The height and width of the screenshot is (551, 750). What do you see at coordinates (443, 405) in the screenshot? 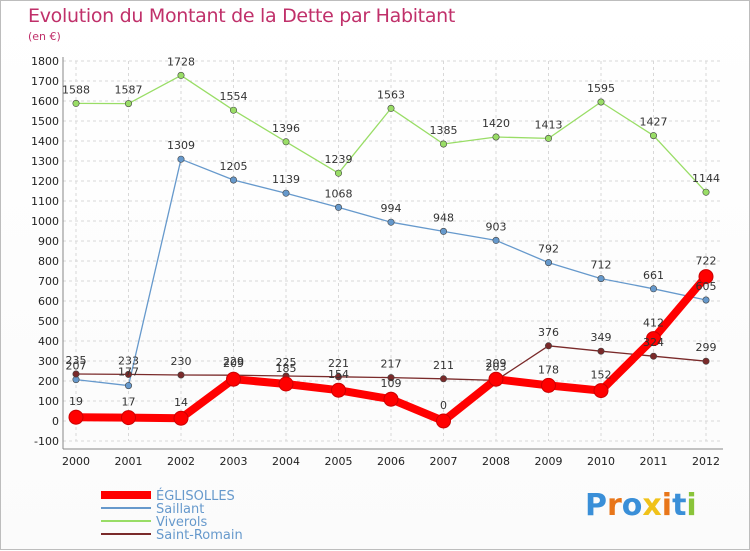
I see `data-label: 0` at bounding box center [443, 405].